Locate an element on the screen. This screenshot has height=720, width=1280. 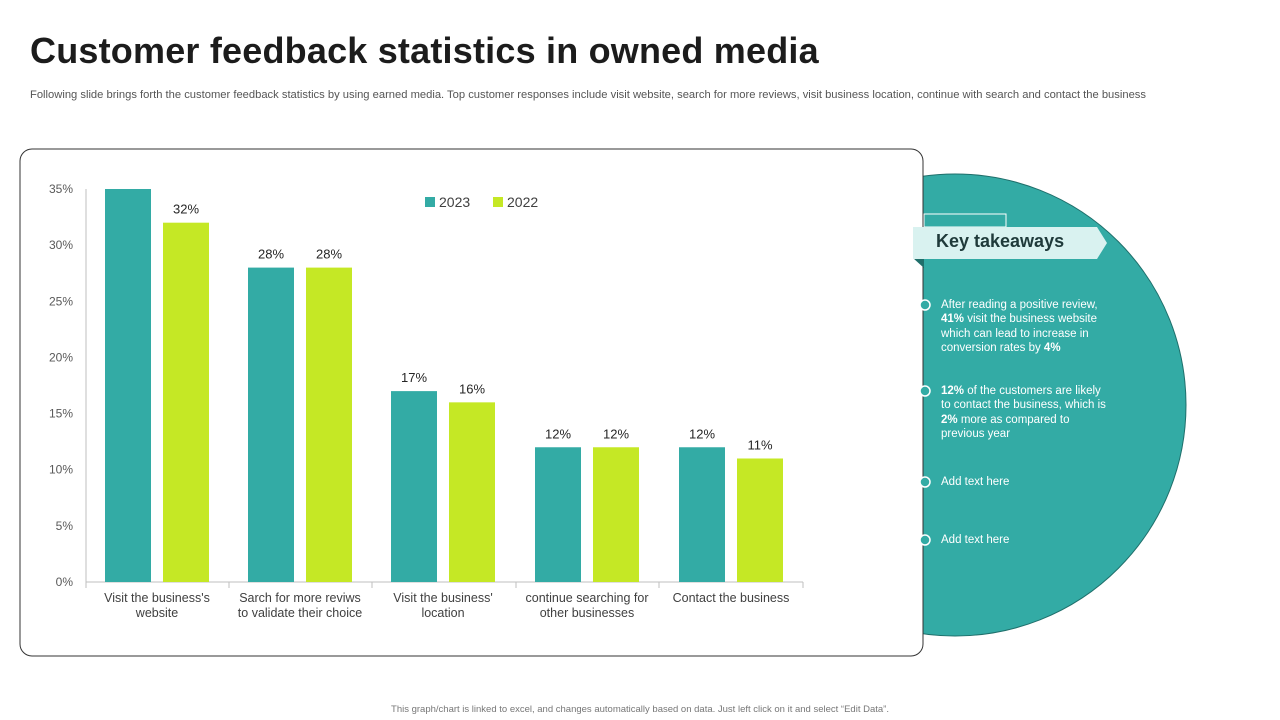
x-category-label: Visit the business's website is located at coordinates (157, 605).